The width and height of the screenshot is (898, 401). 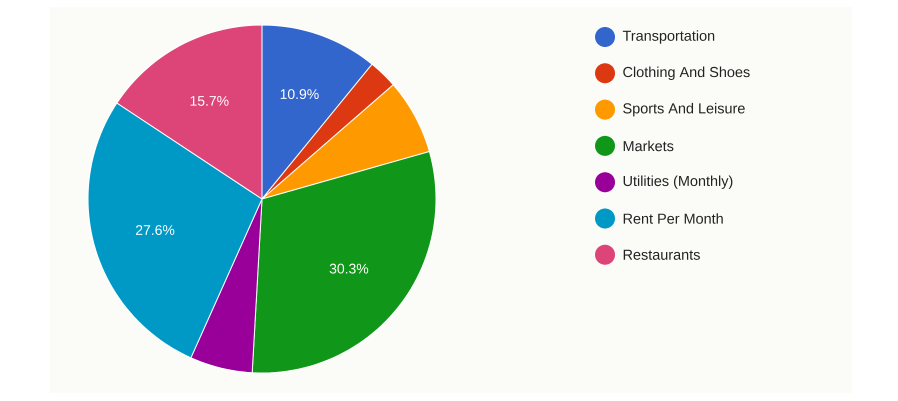 I want to click on legend-label: Clothing And Shoes, so click(x=686, y=73).